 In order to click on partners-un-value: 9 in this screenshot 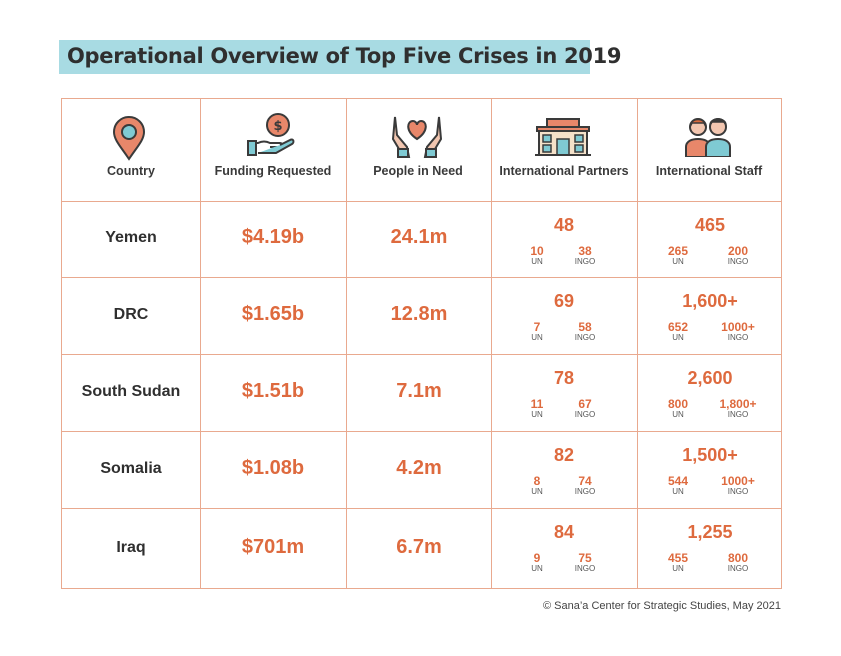, I will do `click(537, 558)`.